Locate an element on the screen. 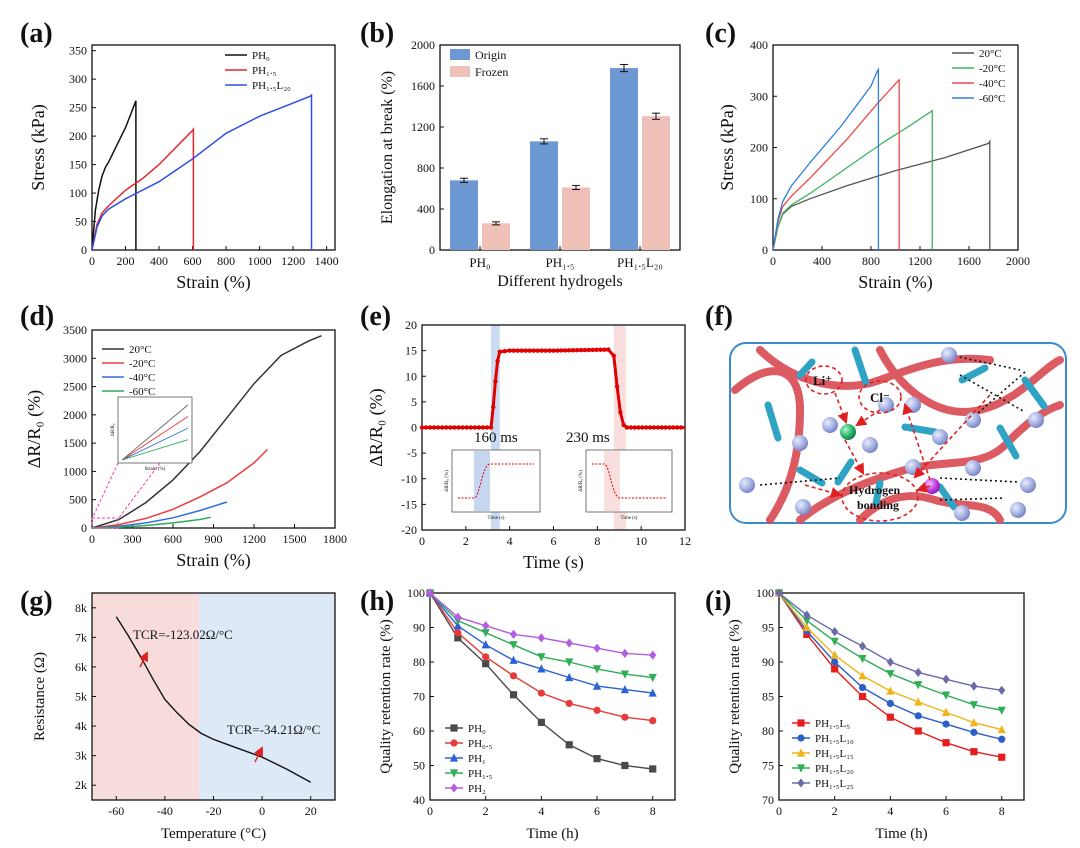  x-tick-label: 600 is located at coordinates (193, 261).